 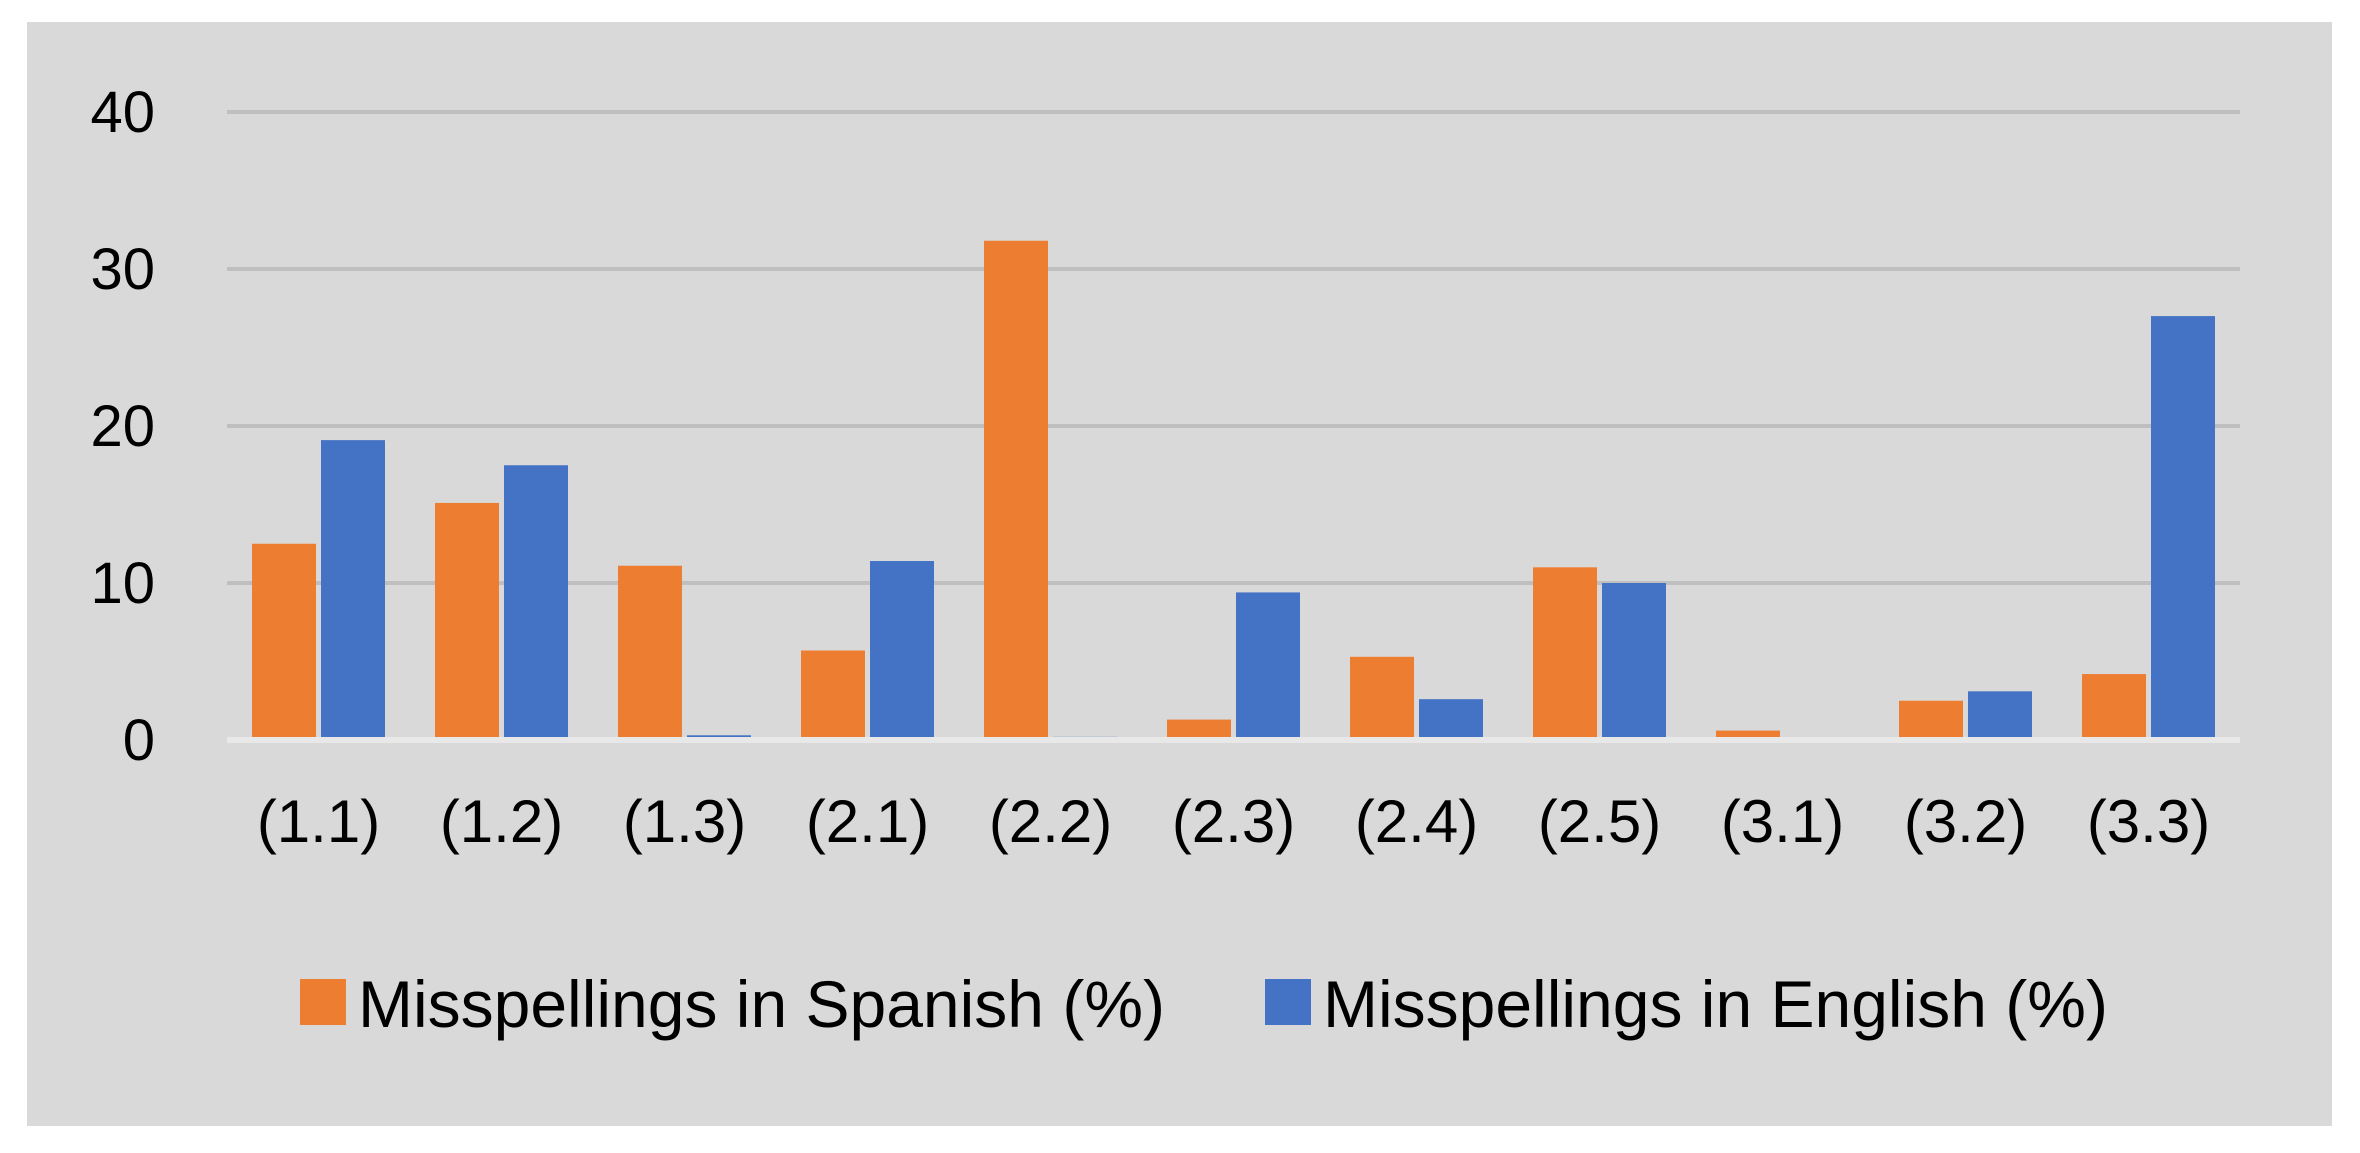 What do you see at coordinates (501, 821) in the screenshot?
I see `x-tick-label: (1.2)` at bounding box center [501, 821].